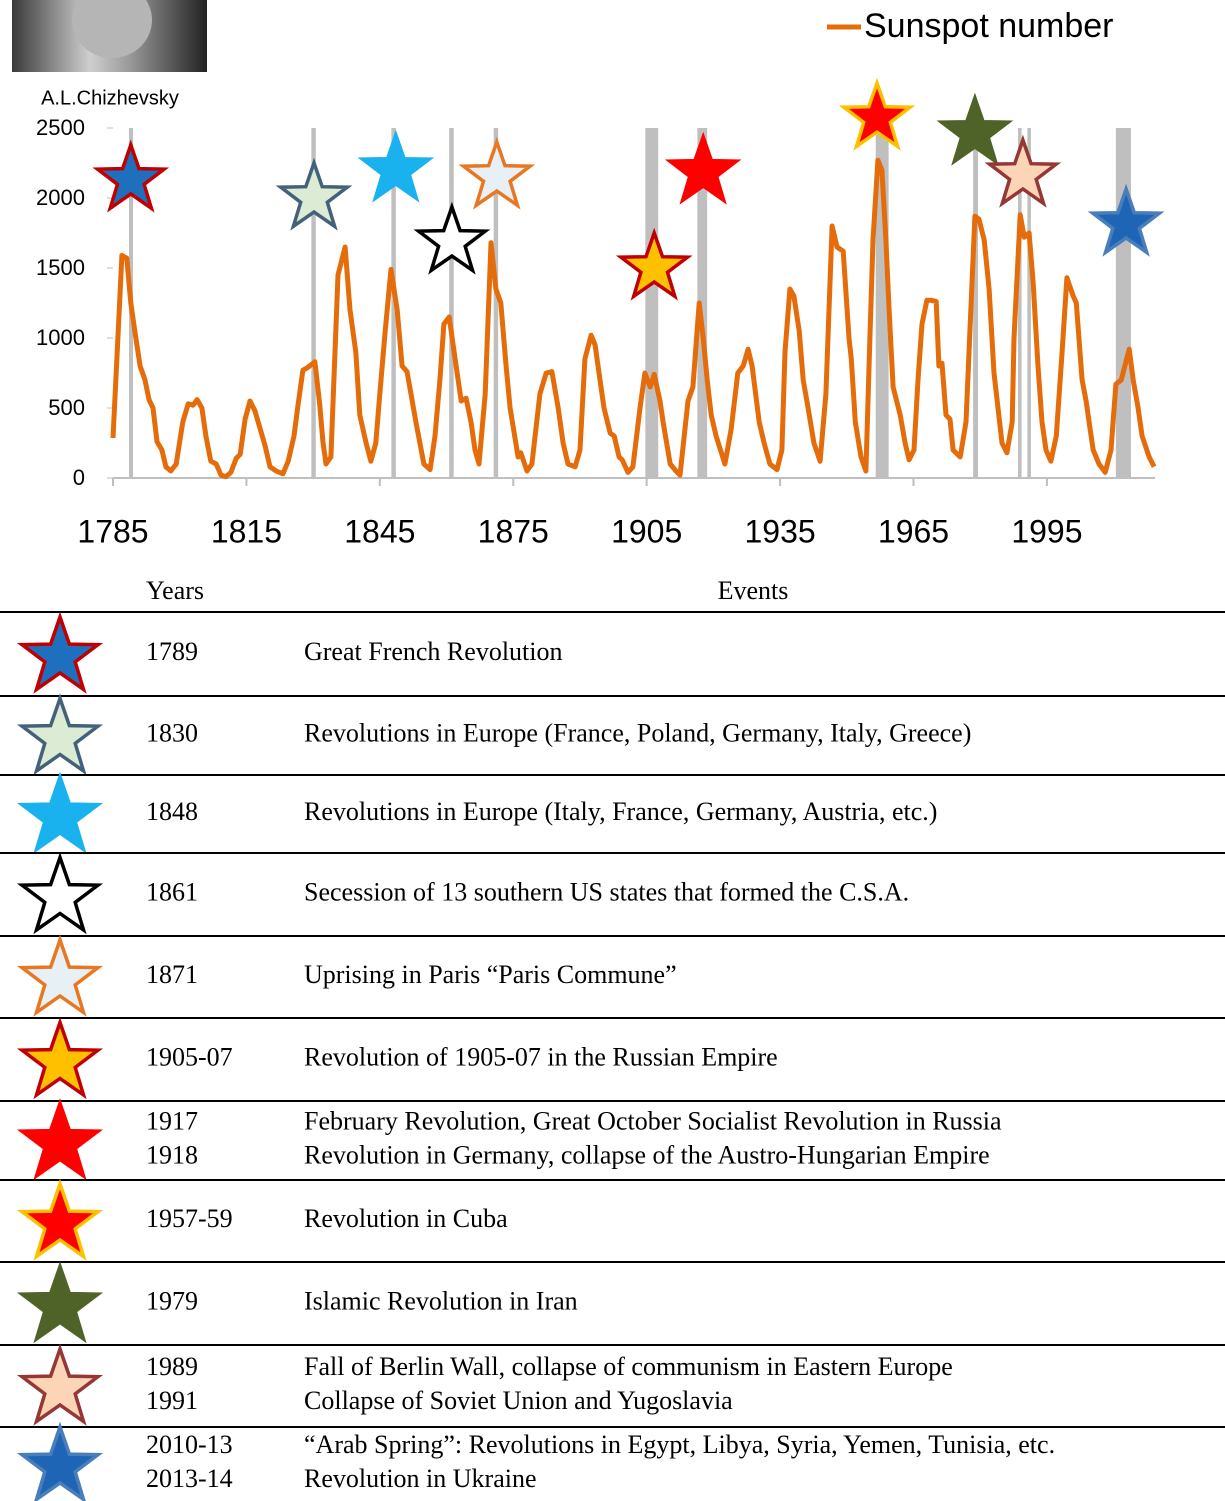  I want to click on row-year: 1830, so click(172, 732).